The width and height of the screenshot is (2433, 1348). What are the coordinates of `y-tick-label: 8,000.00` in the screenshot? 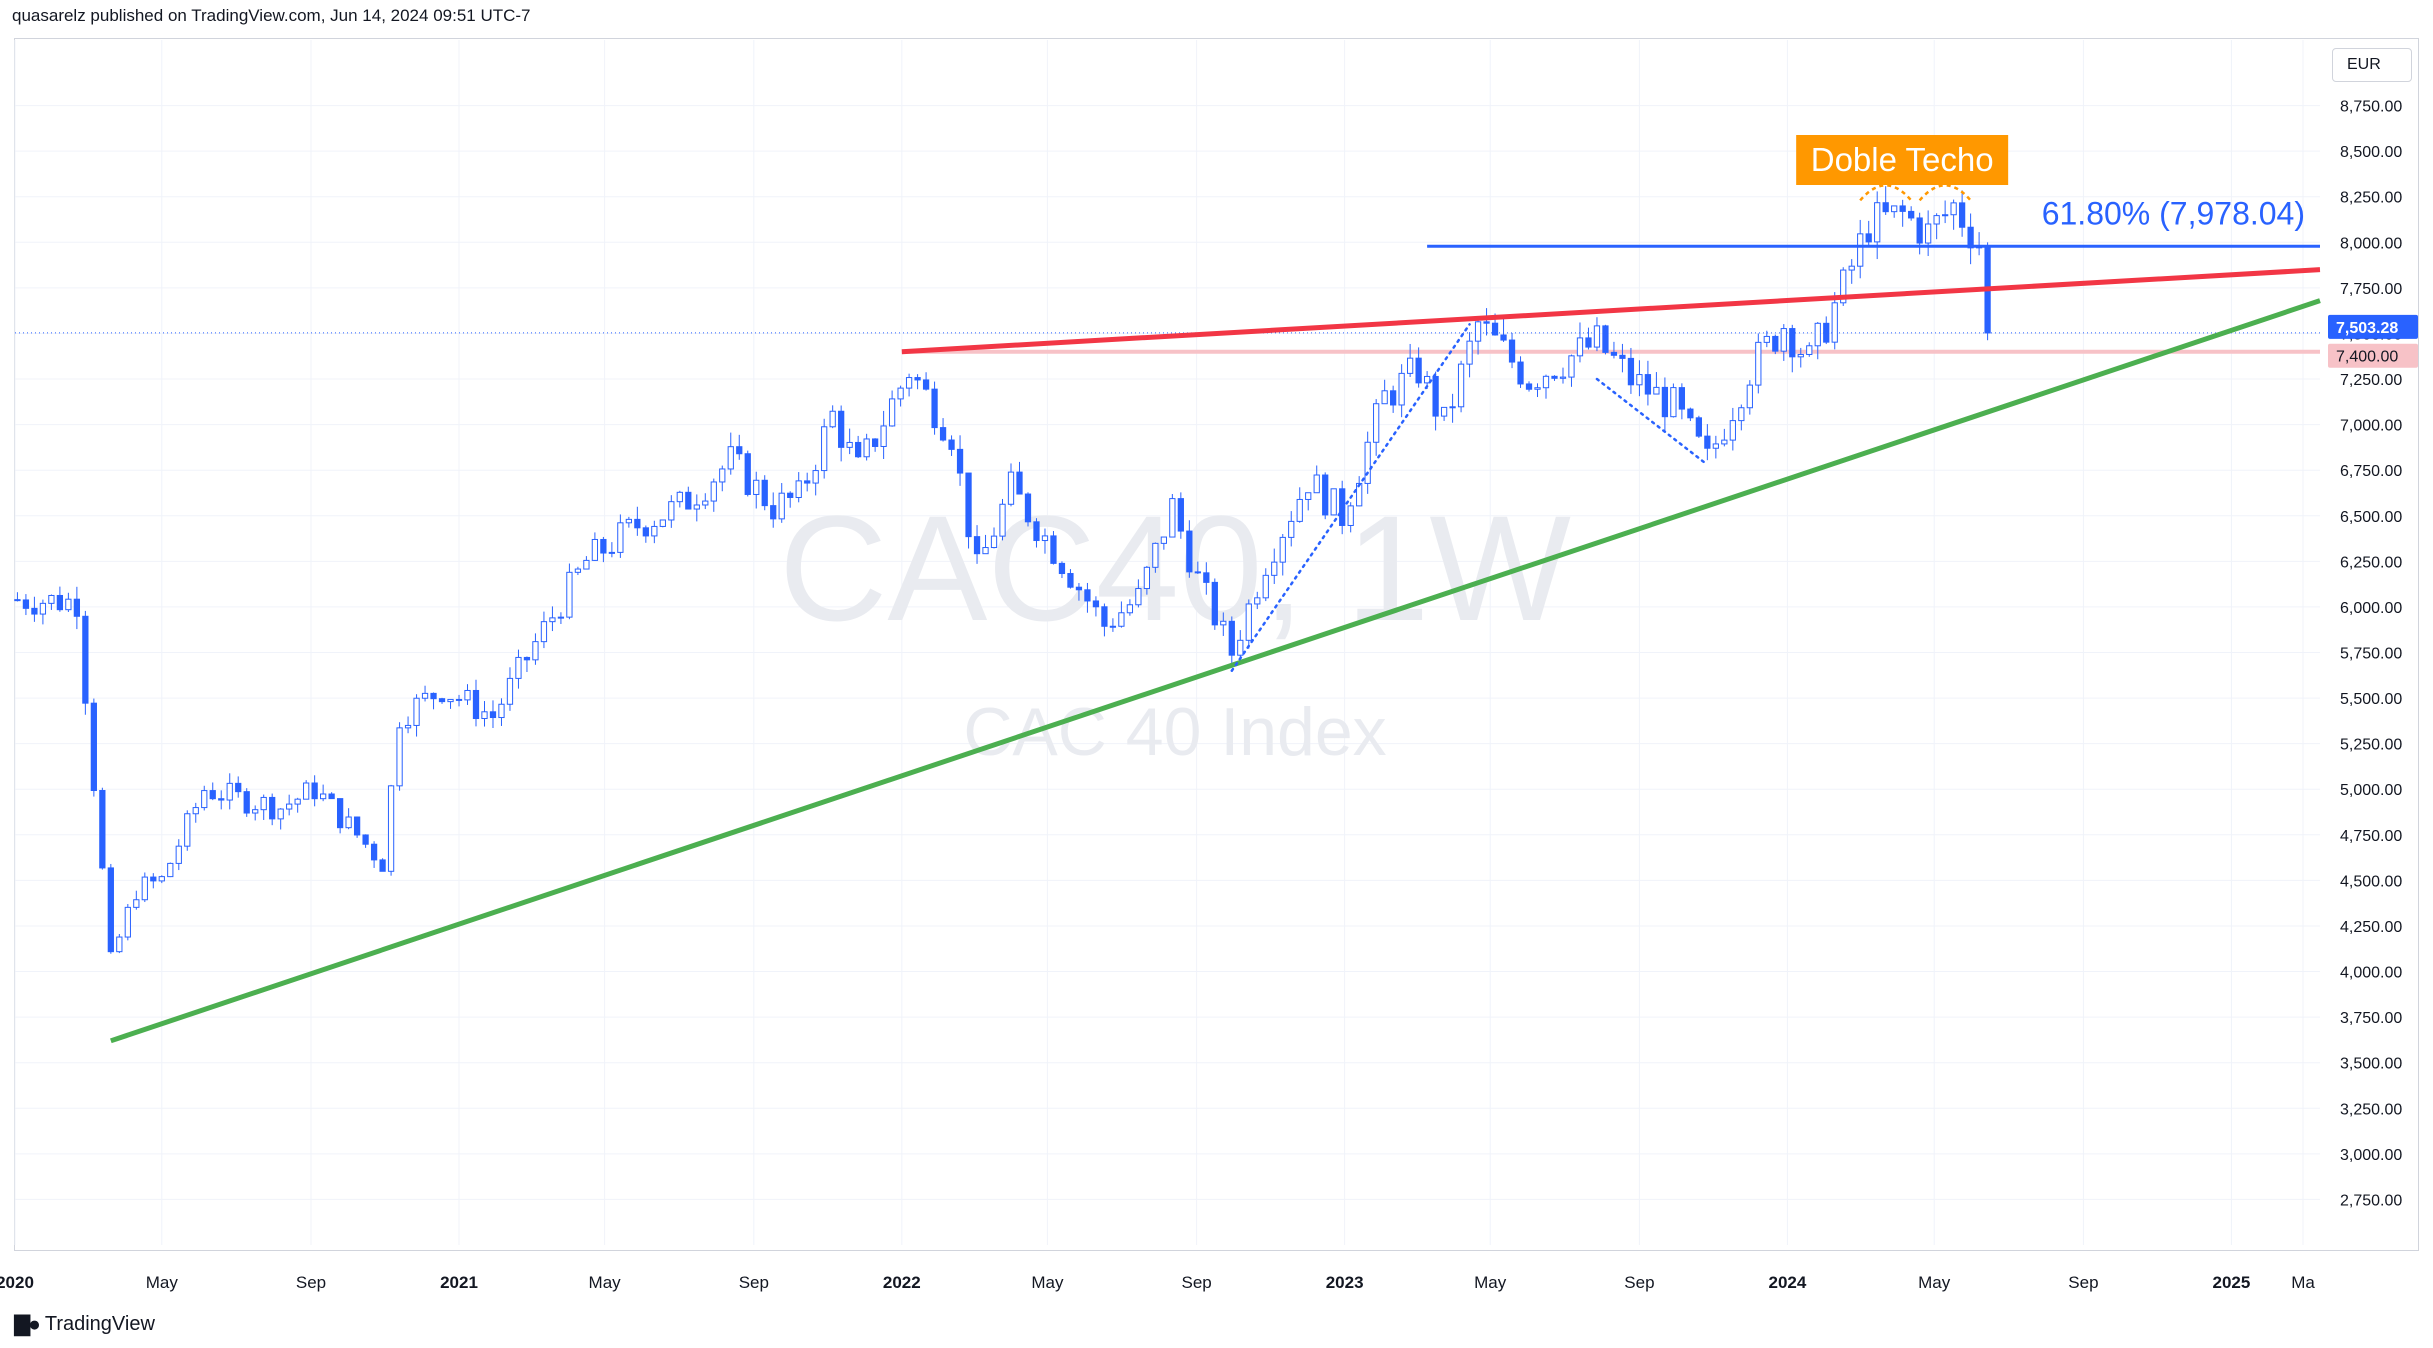 It's located at (2371, 243).